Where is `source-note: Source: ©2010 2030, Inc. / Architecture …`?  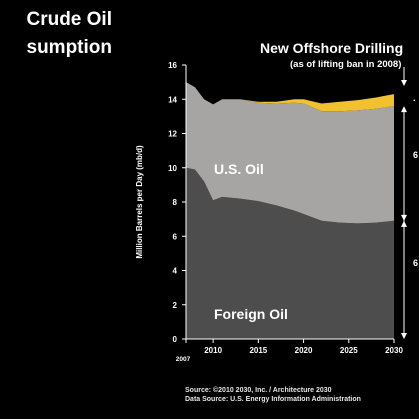
source-note: Source: ©2010 2030, Inc. / Architecture … is located at coordinates (273, 395).